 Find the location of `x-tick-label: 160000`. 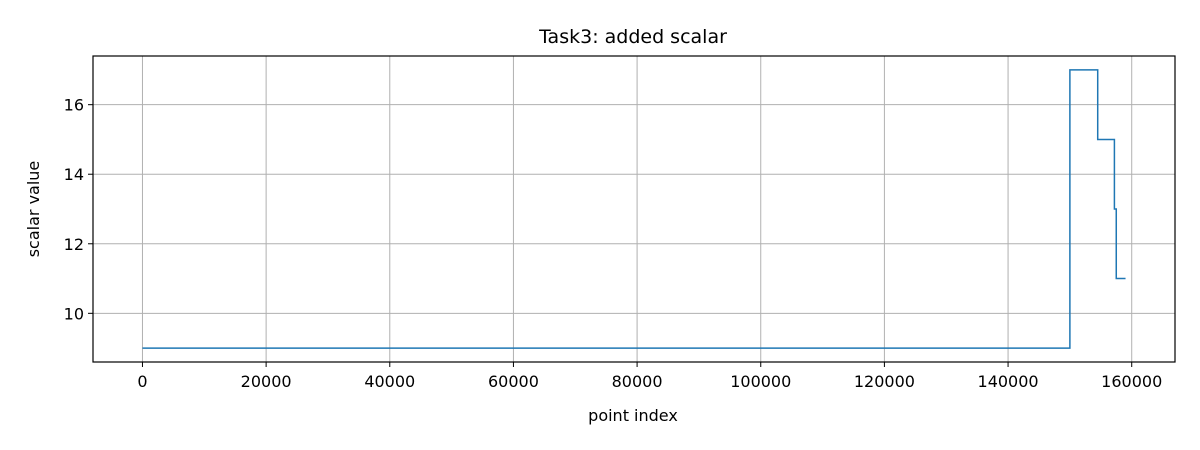

x-tick-label: 160000 is located at coordinates (1131, 381).